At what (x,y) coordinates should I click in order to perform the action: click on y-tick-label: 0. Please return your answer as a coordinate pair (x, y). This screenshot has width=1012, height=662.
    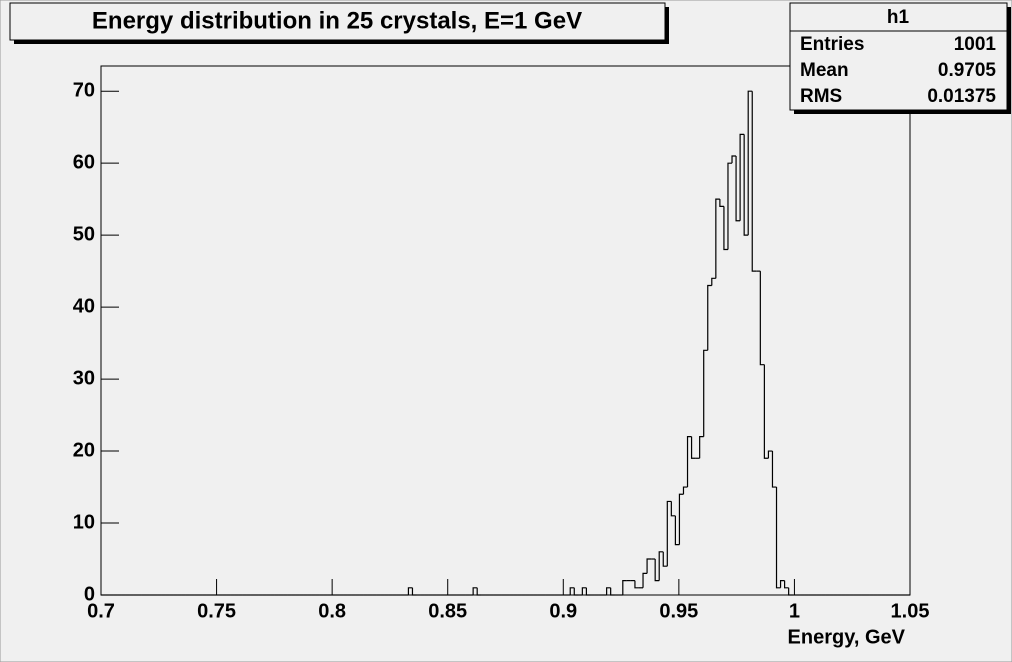
    Looking at the image, I should click on (89, 594).